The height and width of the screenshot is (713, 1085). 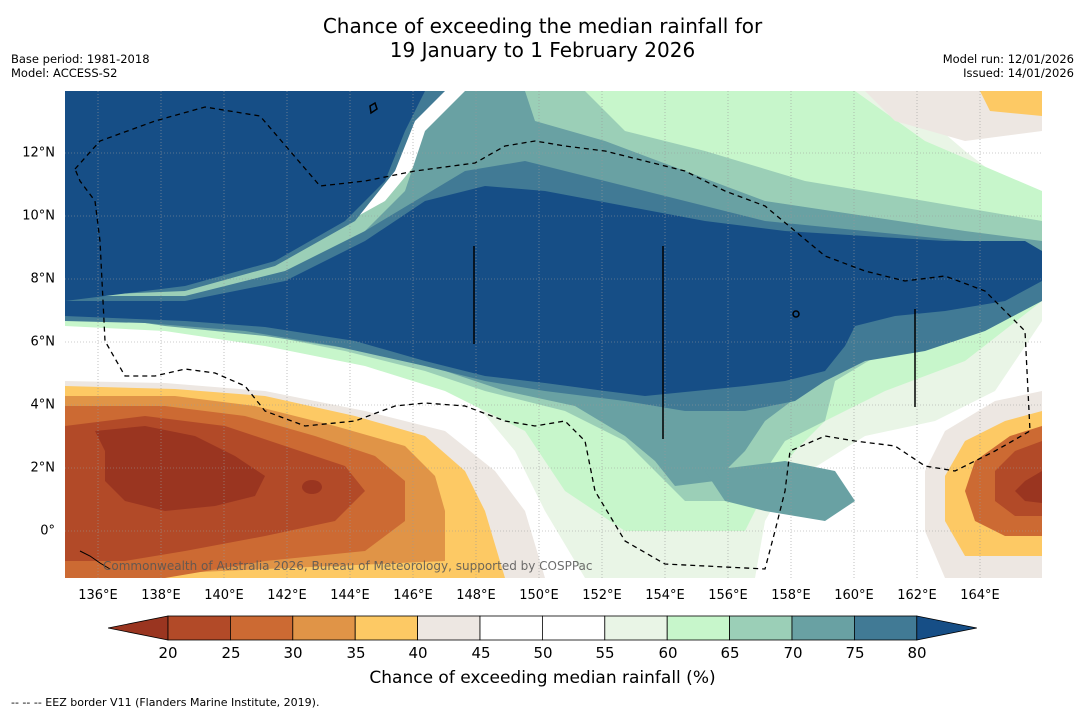 I want to click on y-tick: 4°N, so click(x=43, y=405).